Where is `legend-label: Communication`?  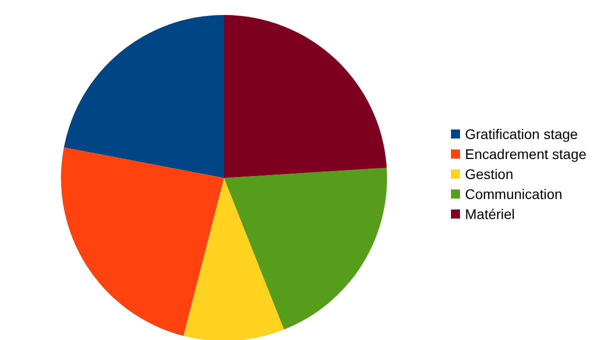 legend-label: Communication is located at coordinates (513, 194).